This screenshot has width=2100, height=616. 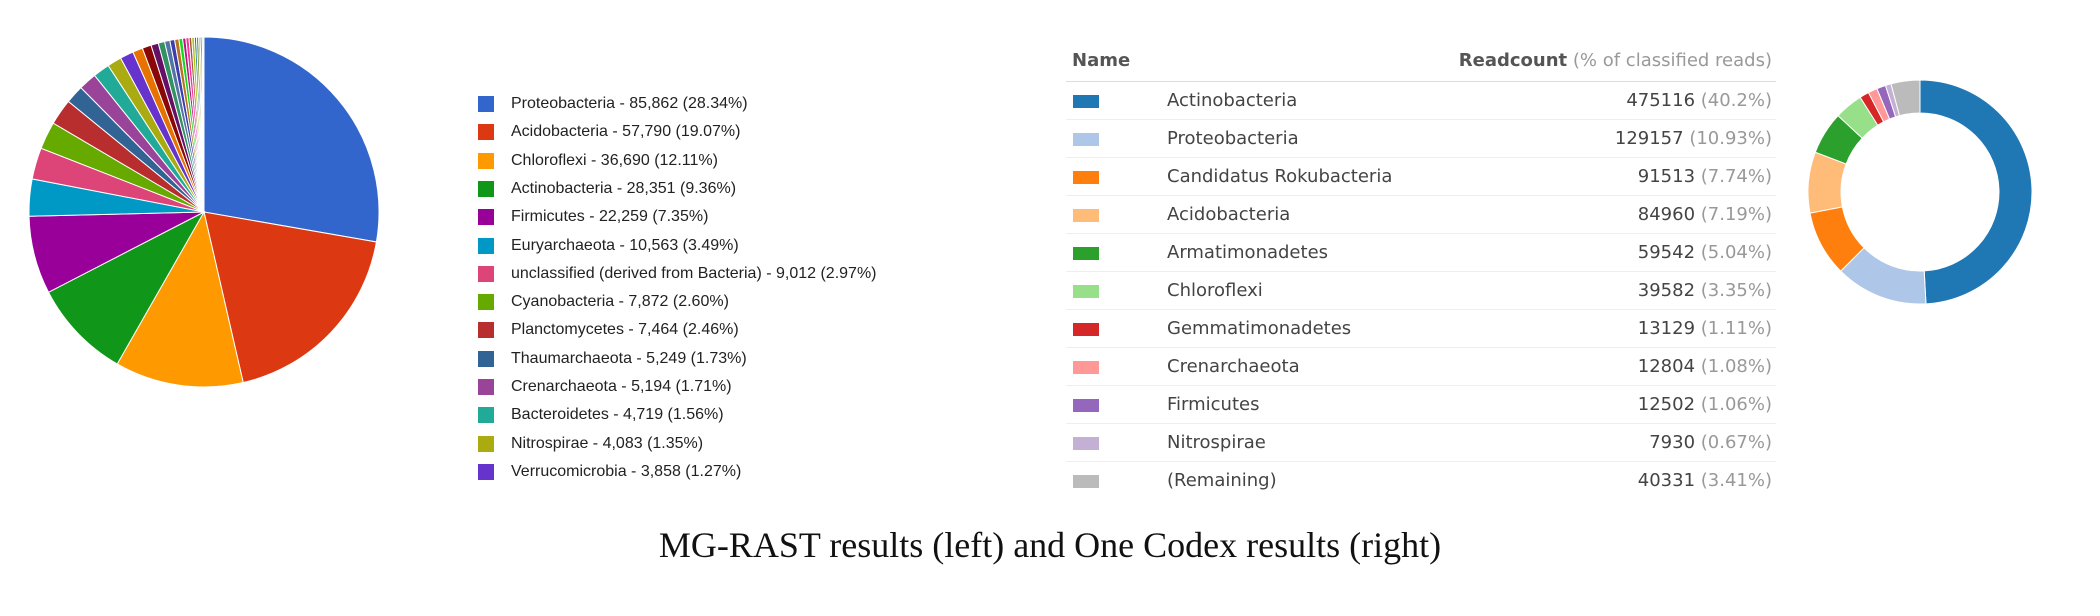 What do you see at coordinates (1213, 404) in the screenshot?
I see `row-name: Firmicutes` at bounding box center [1213, 404].